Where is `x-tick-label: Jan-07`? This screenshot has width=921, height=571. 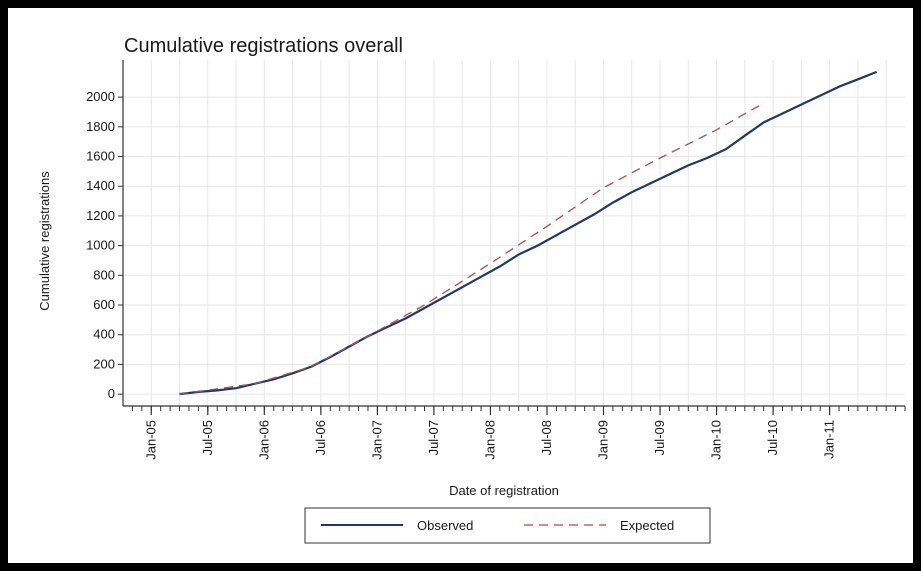
x-tick-label: Jan-07 is located at coordinates (376, 440).